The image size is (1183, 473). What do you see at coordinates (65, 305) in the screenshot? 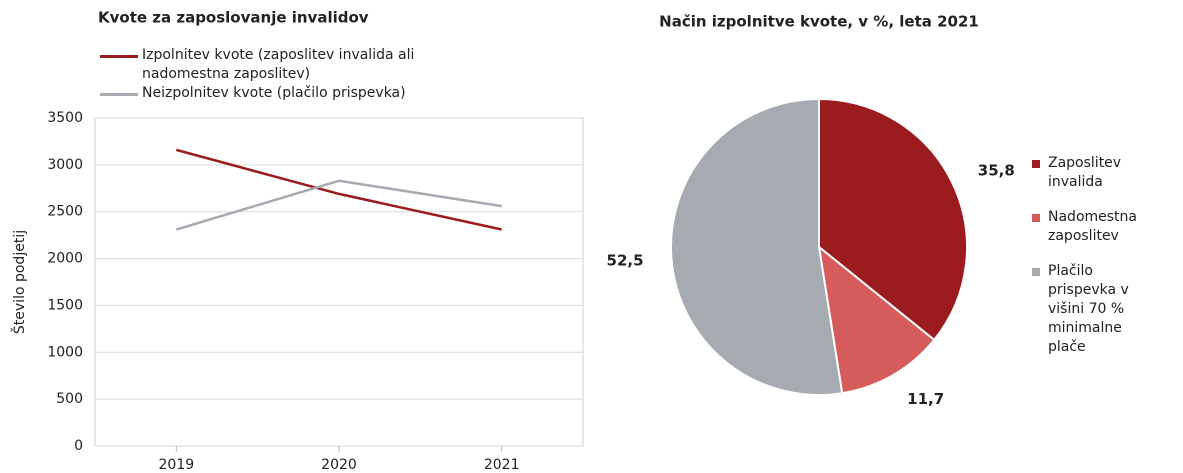
I see `y-tick-label: 1500` at bounding box center [65, 305].